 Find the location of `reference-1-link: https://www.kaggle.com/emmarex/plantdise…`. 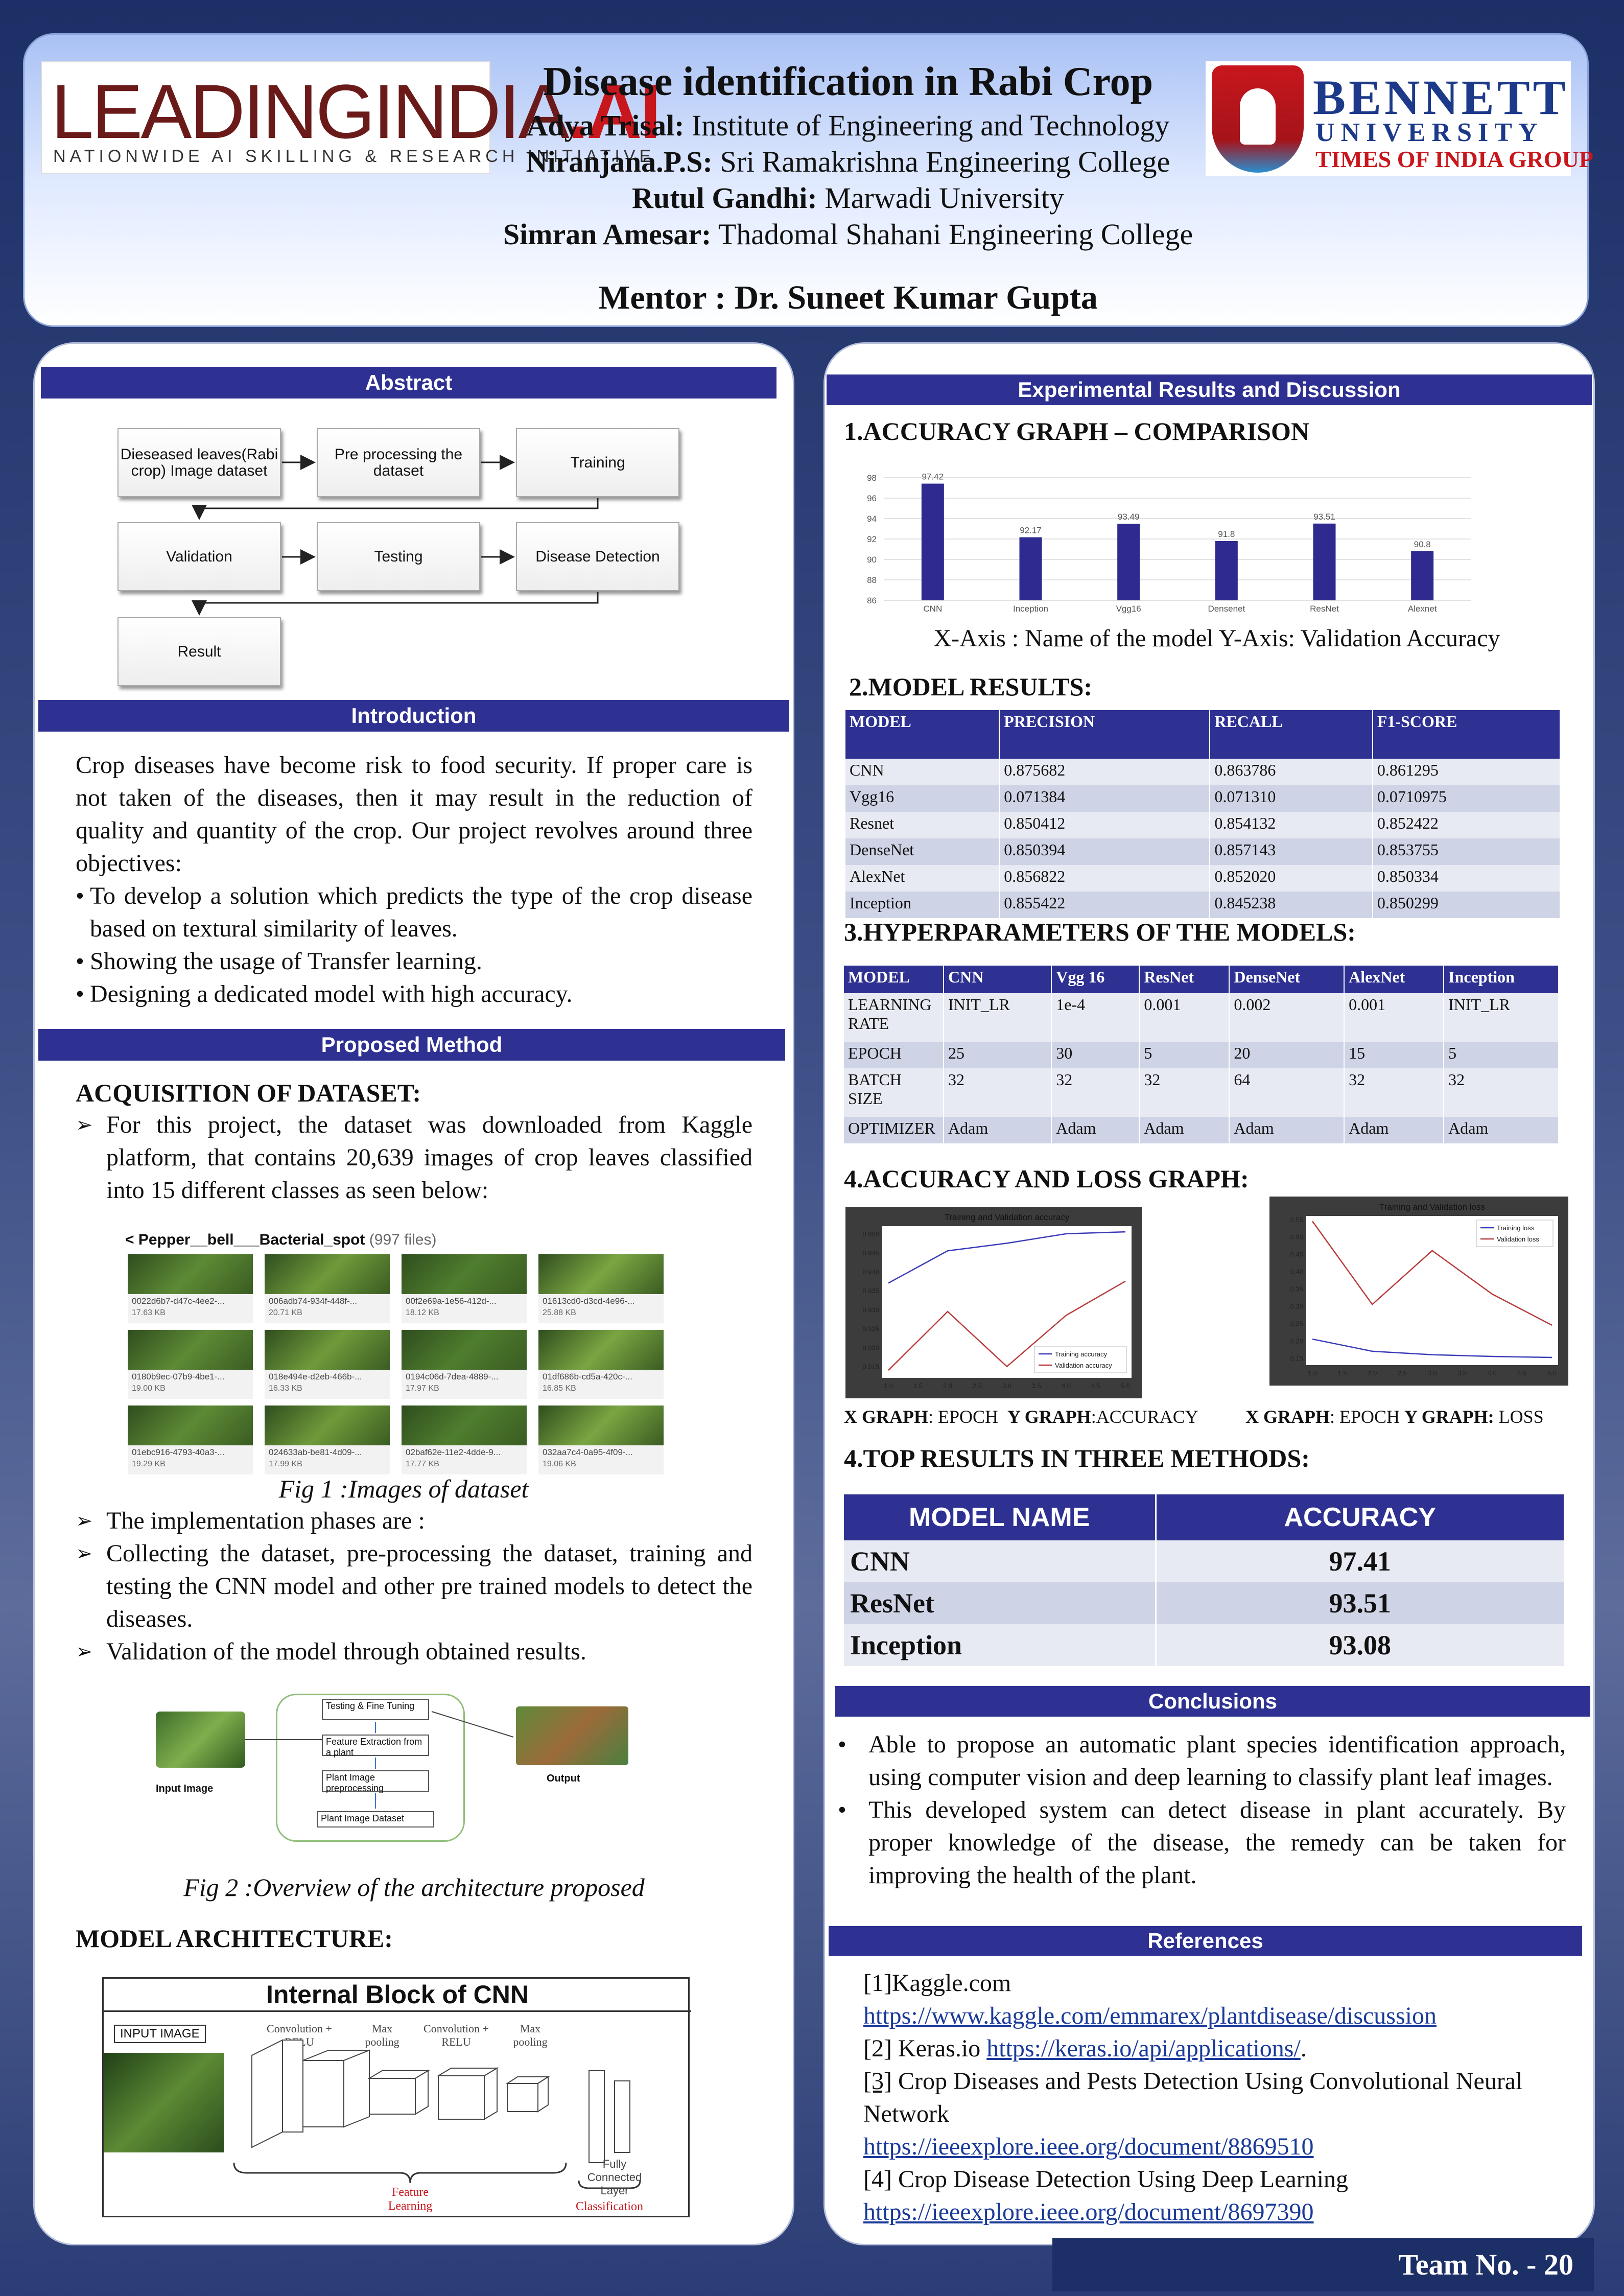

reference-1-link: https://www.kaggle.com/emmarex/plantdise… is located at coordinates (1150, 2015).